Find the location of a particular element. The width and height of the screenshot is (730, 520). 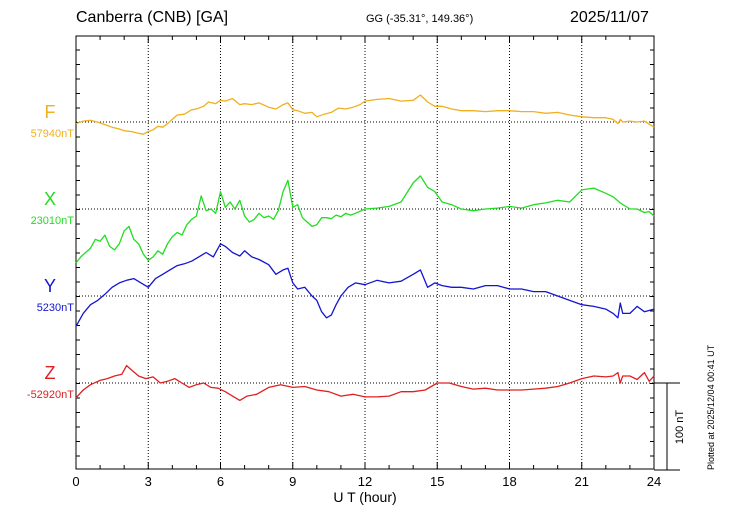

component-name-F: F is located at coordinates (50, 112).